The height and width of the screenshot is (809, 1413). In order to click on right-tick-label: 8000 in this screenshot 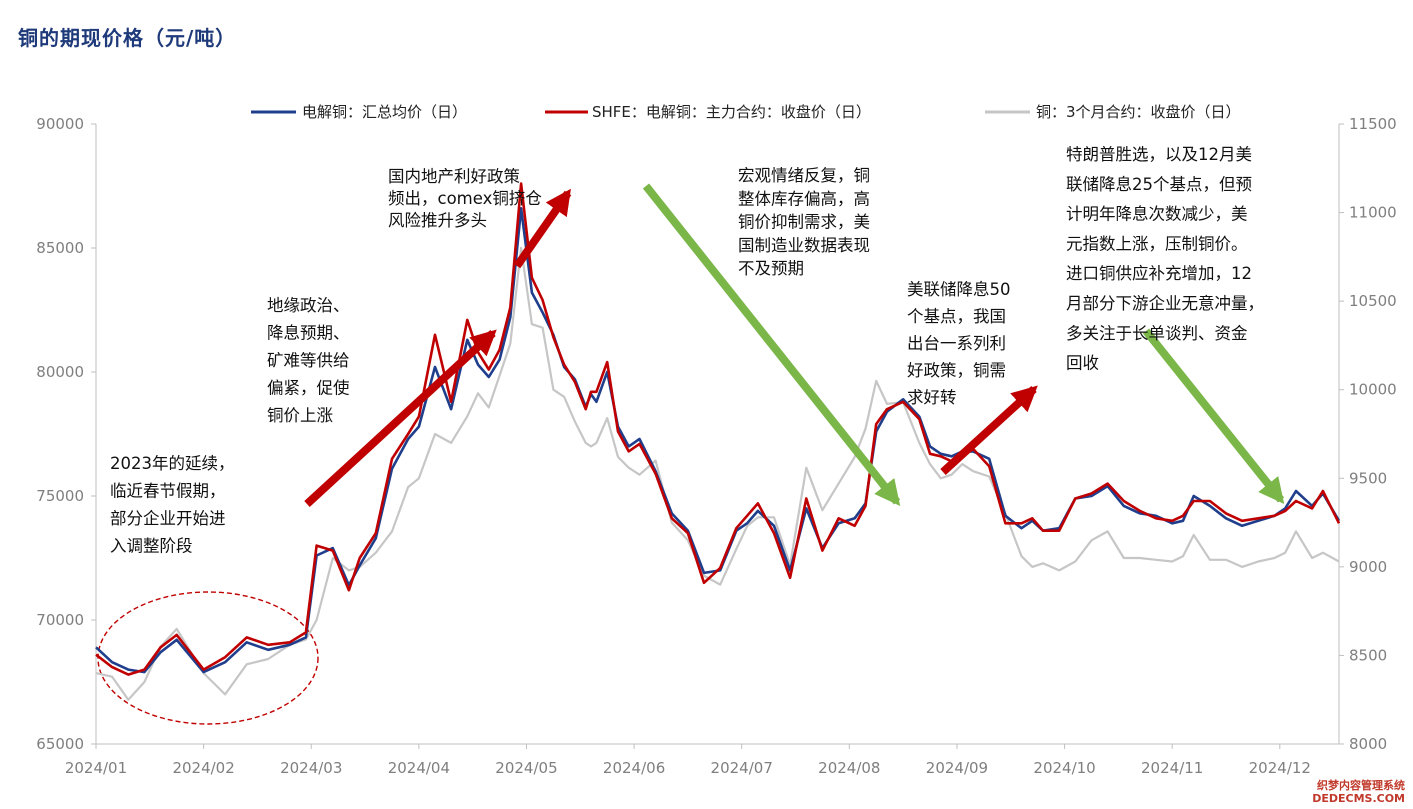, I will do `click(1368, 744)`.